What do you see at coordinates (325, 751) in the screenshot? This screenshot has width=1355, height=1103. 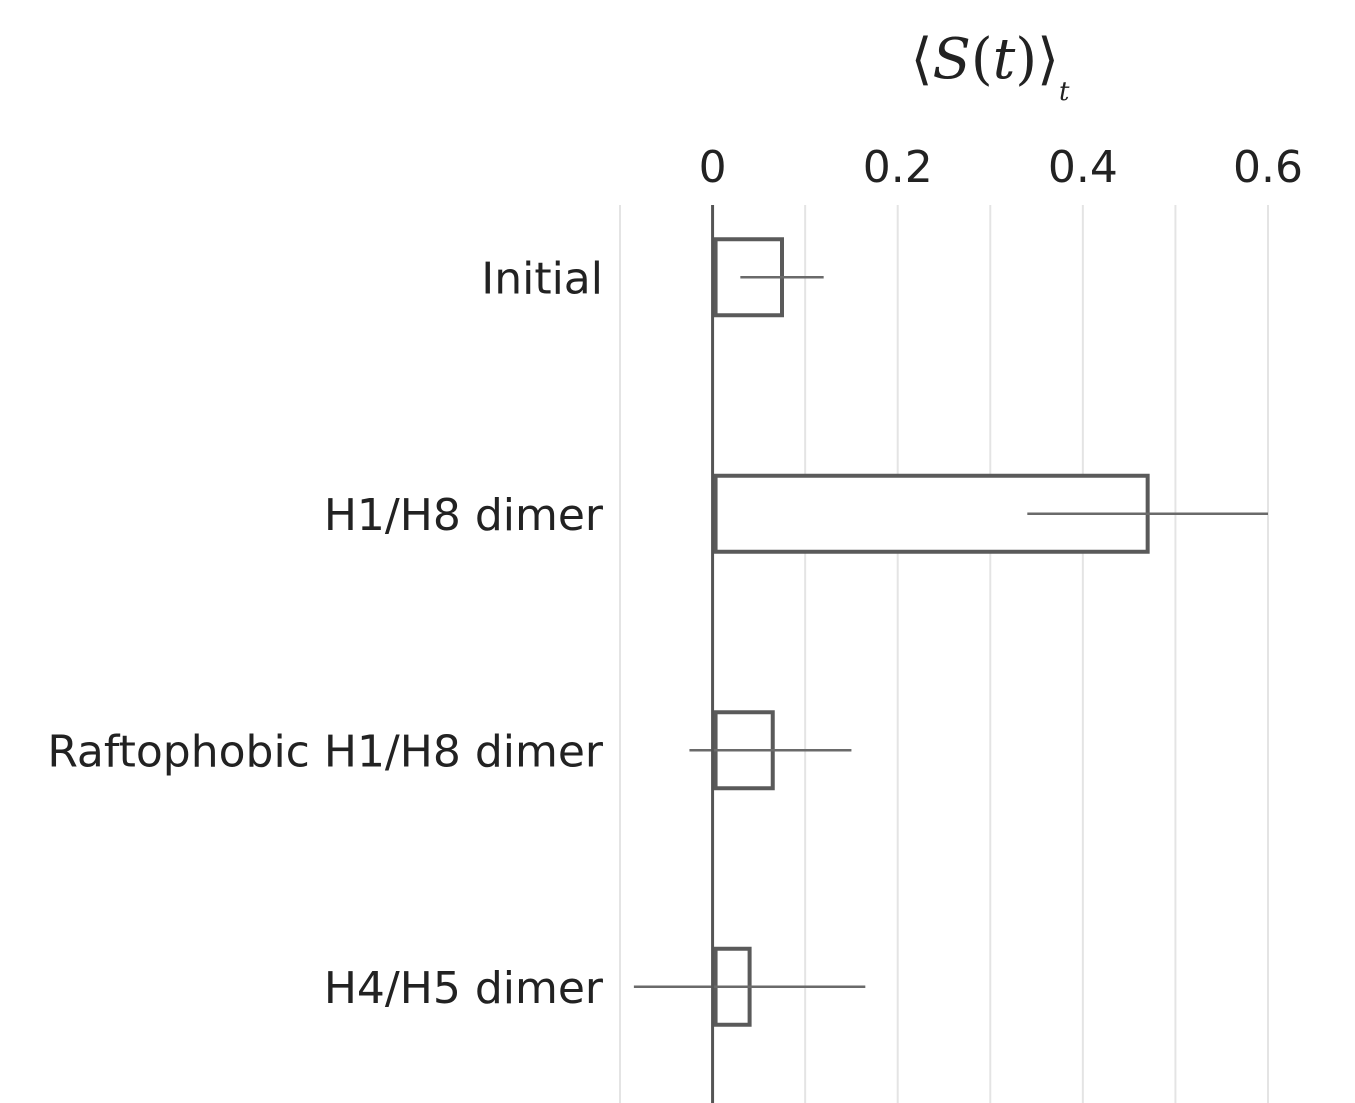 I see `category-label: Raftophobic H1/H8 dimer` at bounding box center [325, 751].